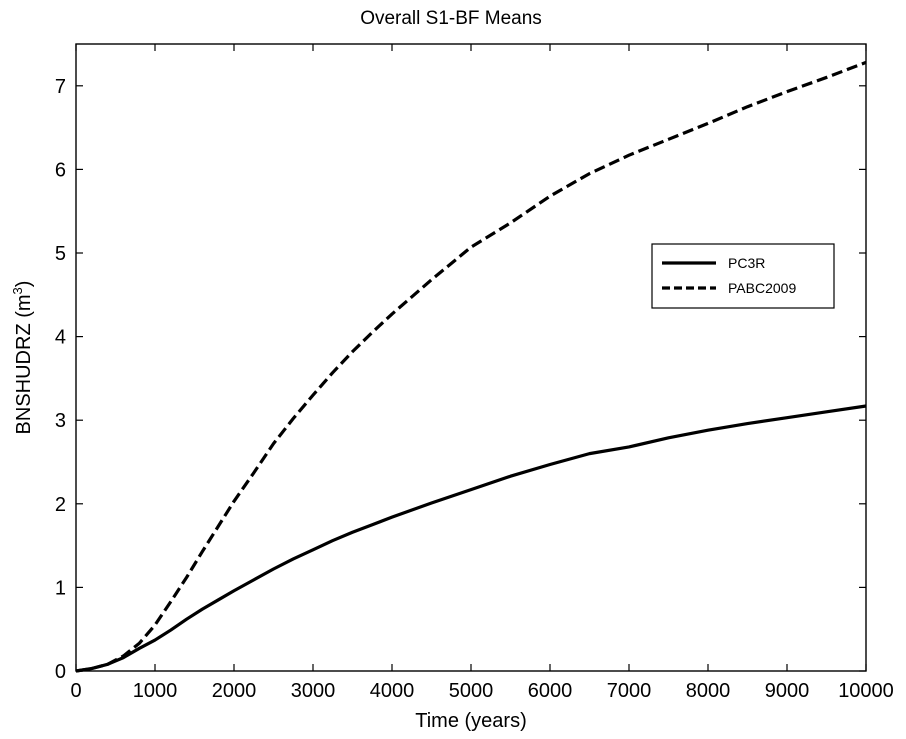 Image resolution: width=906 pixels, height=739 pixels. What do you see at coordinates (729, 275) in the screenshot?
I see `legend-items: PC3R PABC2009` at bounding box center [729, 275].